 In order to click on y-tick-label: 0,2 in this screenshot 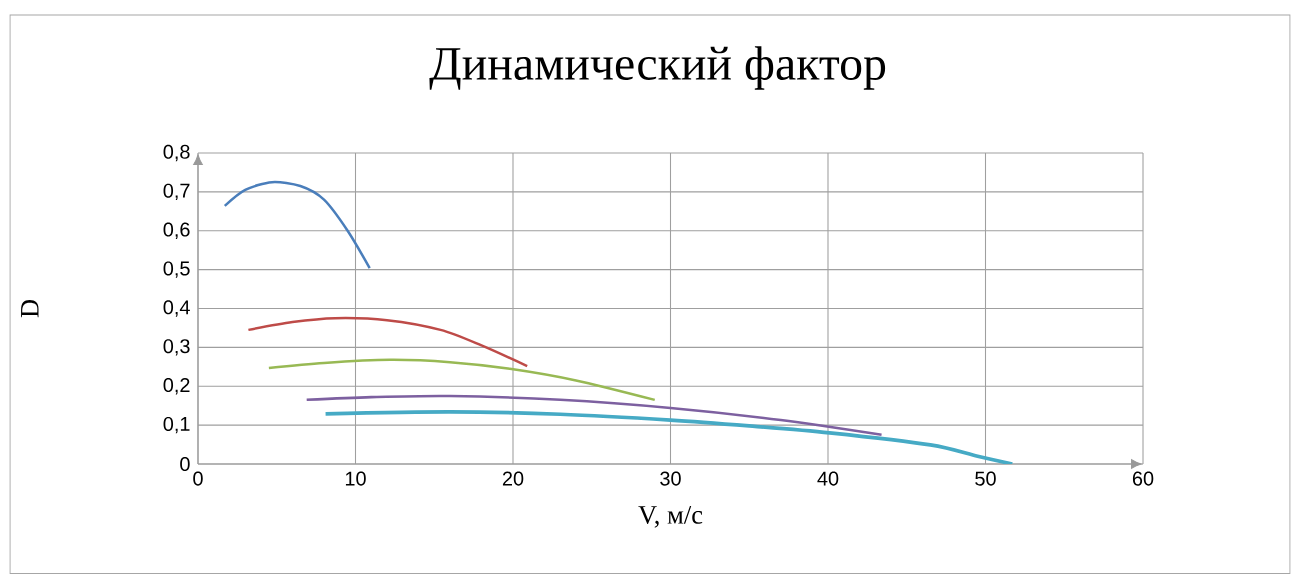, I will do `click(176, 386)`.